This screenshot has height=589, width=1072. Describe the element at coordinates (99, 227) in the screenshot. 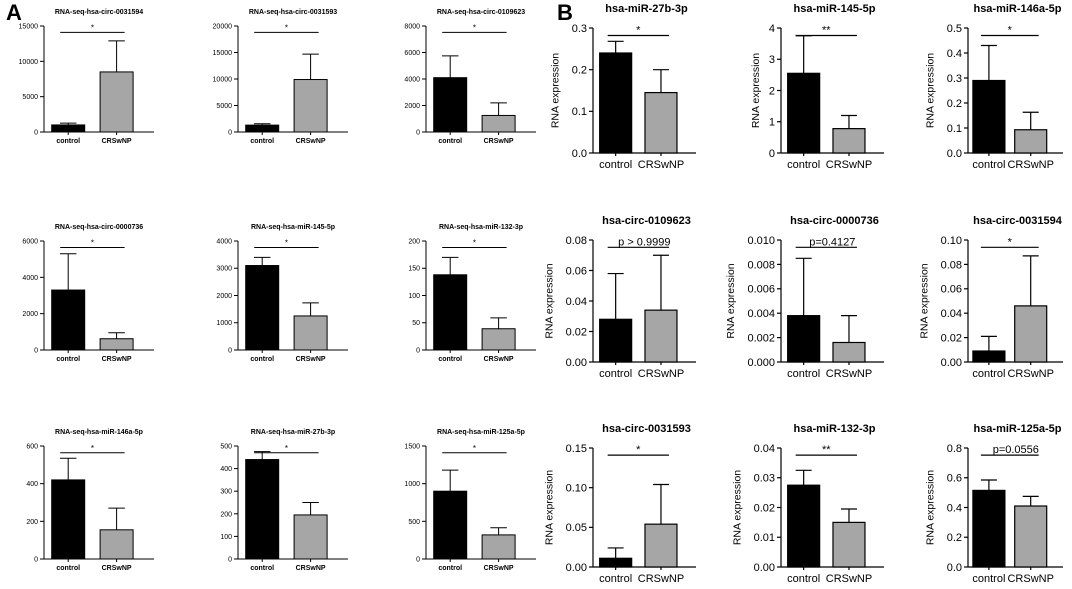

I see `chart-title: RNA-seq-hsa-circ-0000736` at that location.